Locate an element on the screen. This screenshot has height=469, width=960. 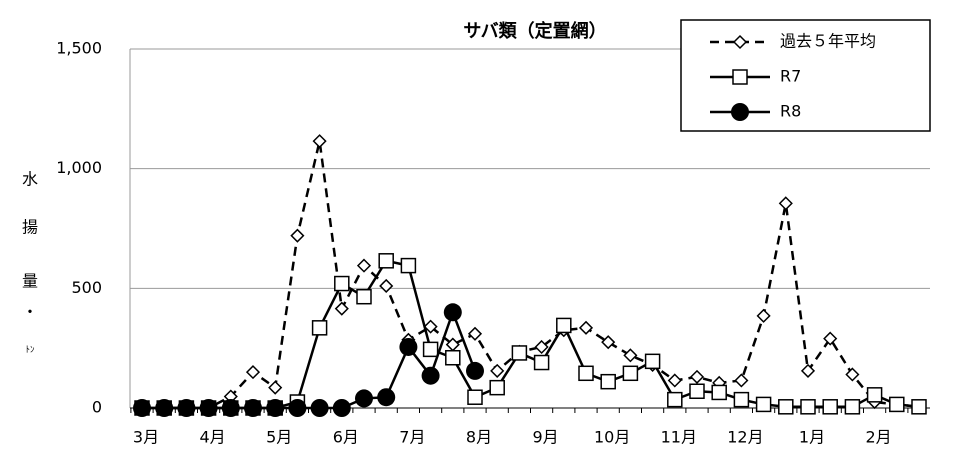
legend-label: 過去５年平均 is located at coordinates (828, 41).